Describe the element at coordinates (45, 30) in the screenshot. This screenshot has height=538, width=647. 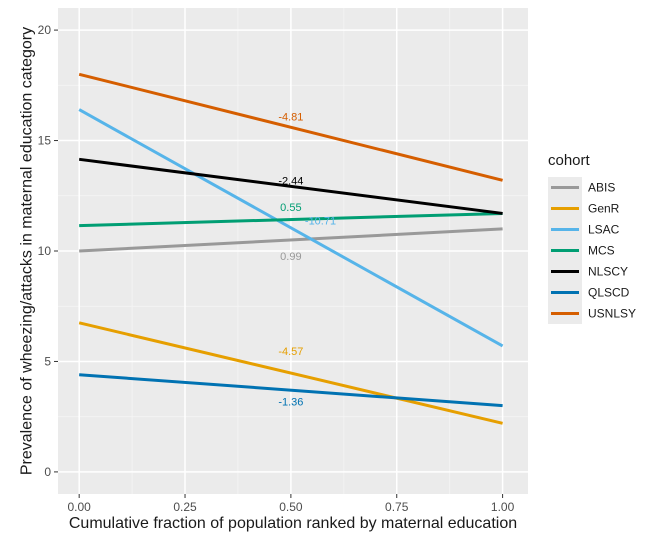
I see `y-tick-label: 20` at that location.